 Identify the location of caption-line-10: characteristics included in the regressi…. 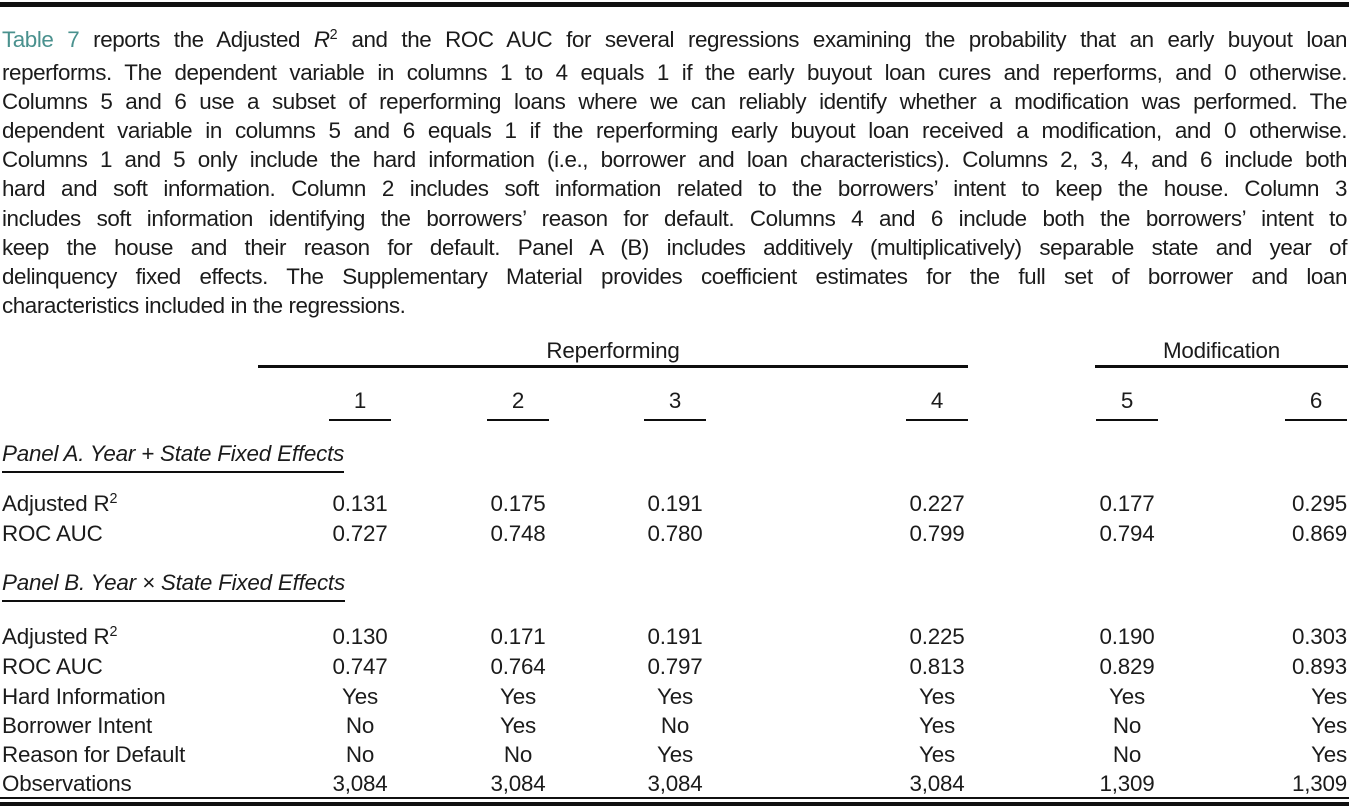
(204, 305).